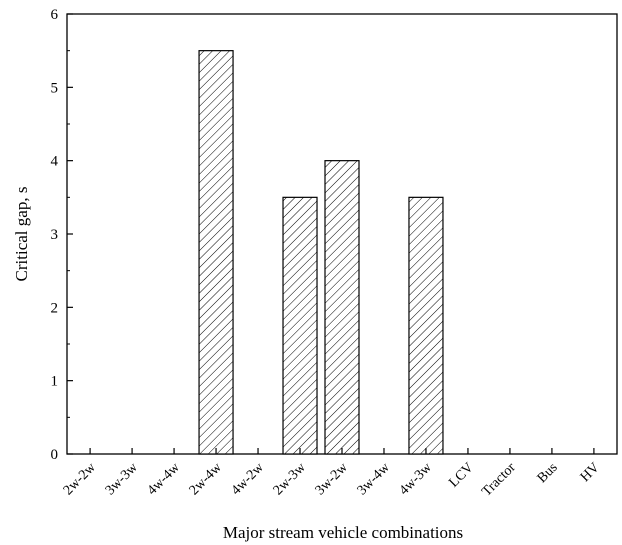 Image resolution: width=622 pixels, height=545 pixels. Describe the element at coordinates (55, 88) in the screenshot. I see `y-tick-label: 5` at that location.